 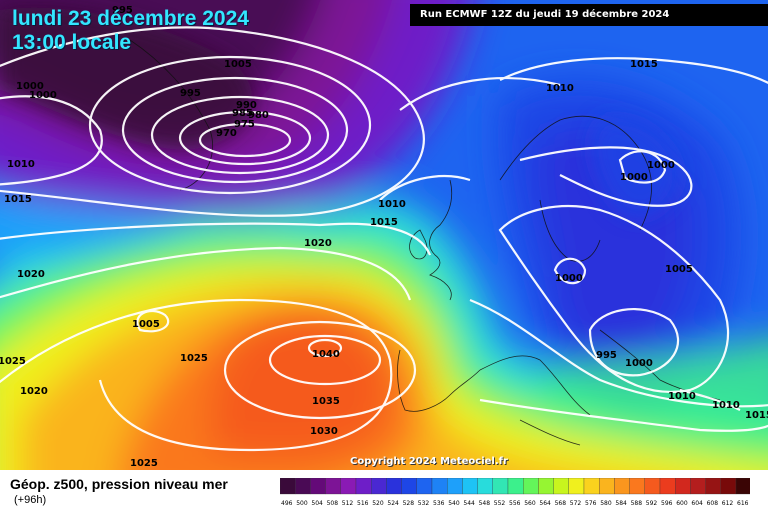 I want to click on isobar-label: 990, so click(x=246, y=105).